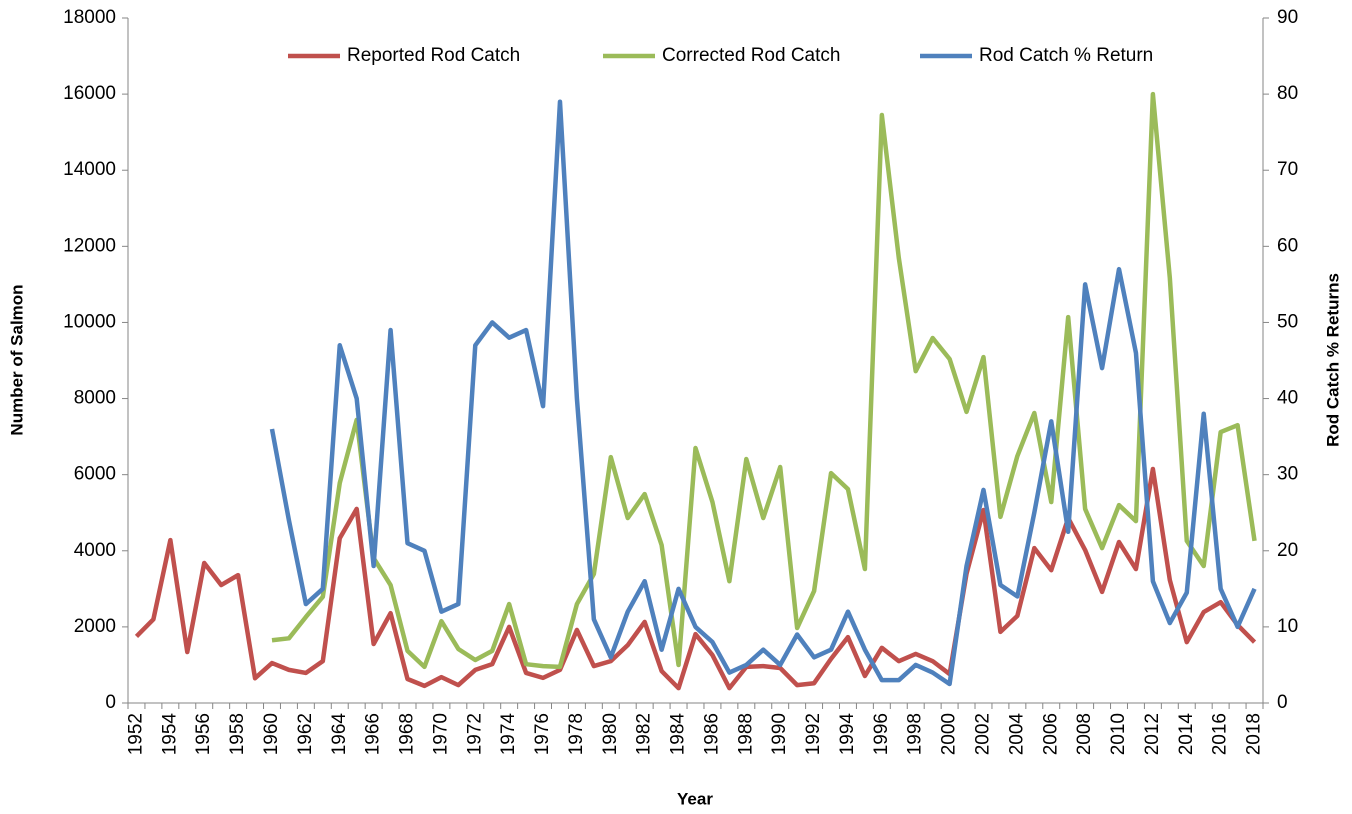 This screenshot has height=814, width=1352. I want to click on x-tick-label: 2006, so click(1050, 734).